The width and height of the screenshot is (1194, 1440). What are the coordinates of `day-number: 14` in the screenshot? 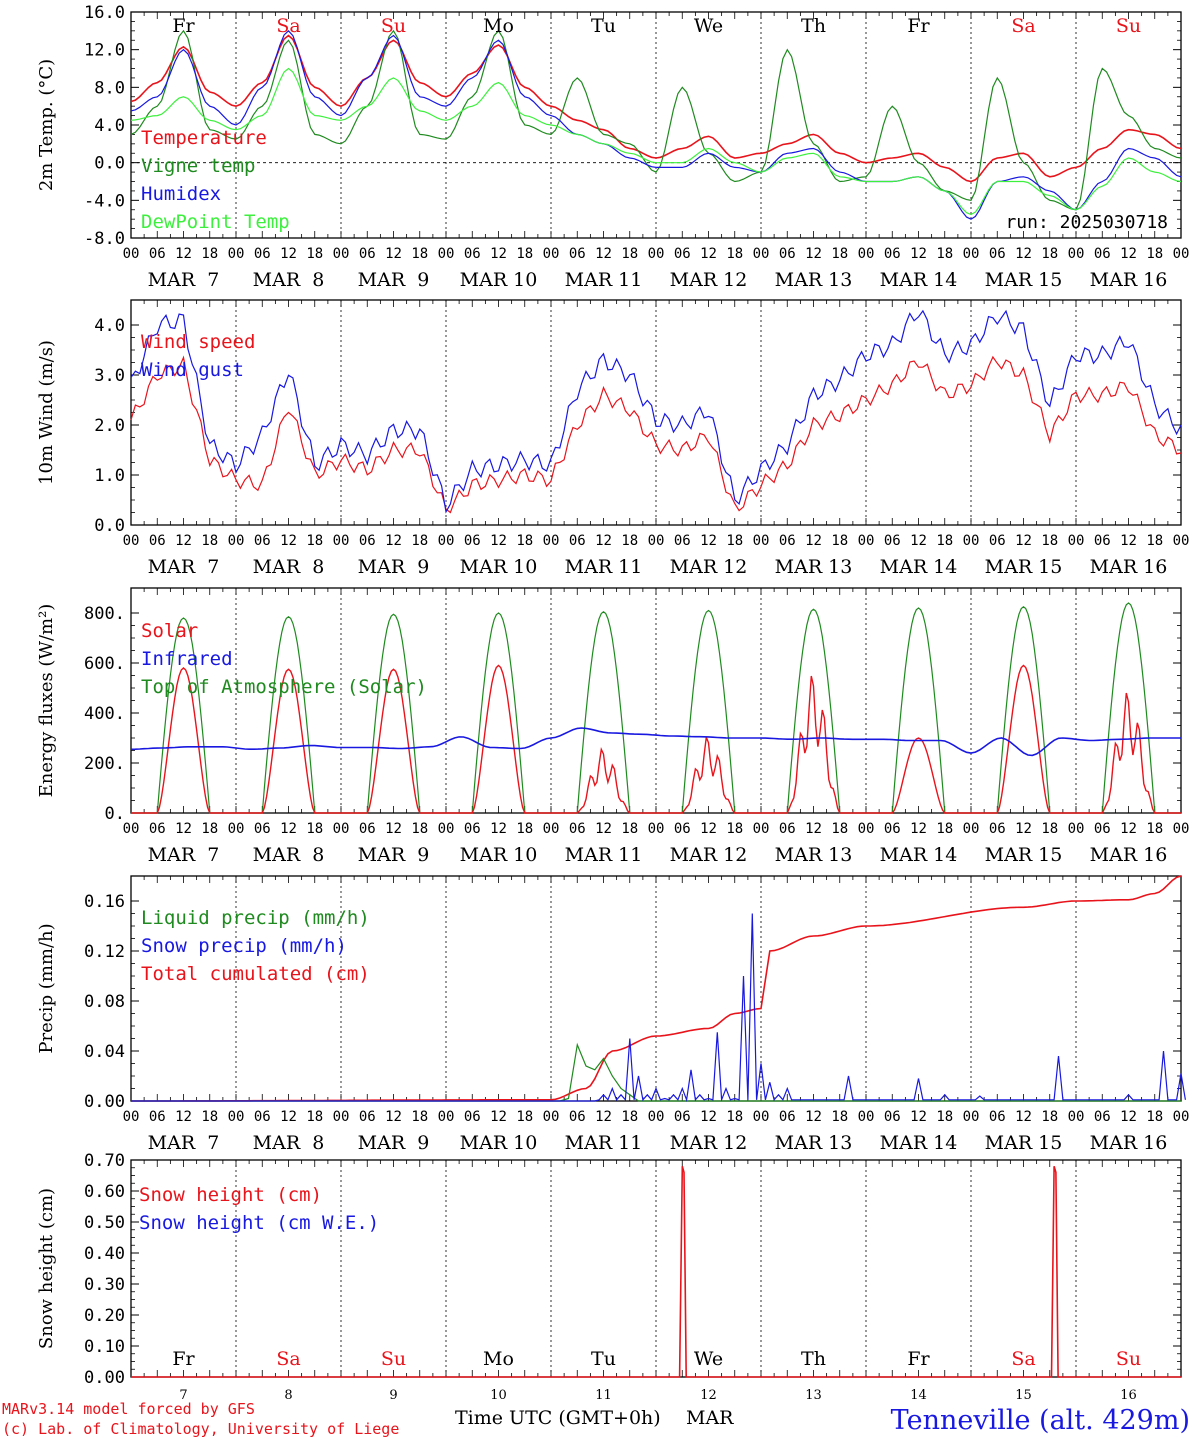 It's located at (918, 1395).